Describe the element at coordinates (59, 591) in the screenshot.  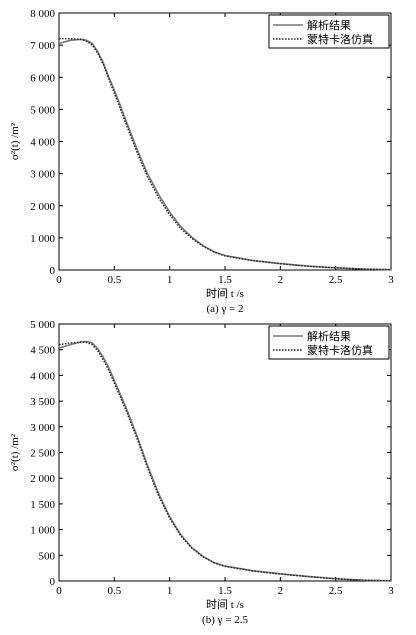
I see `chart-b-xtick-label: 0` at that location.